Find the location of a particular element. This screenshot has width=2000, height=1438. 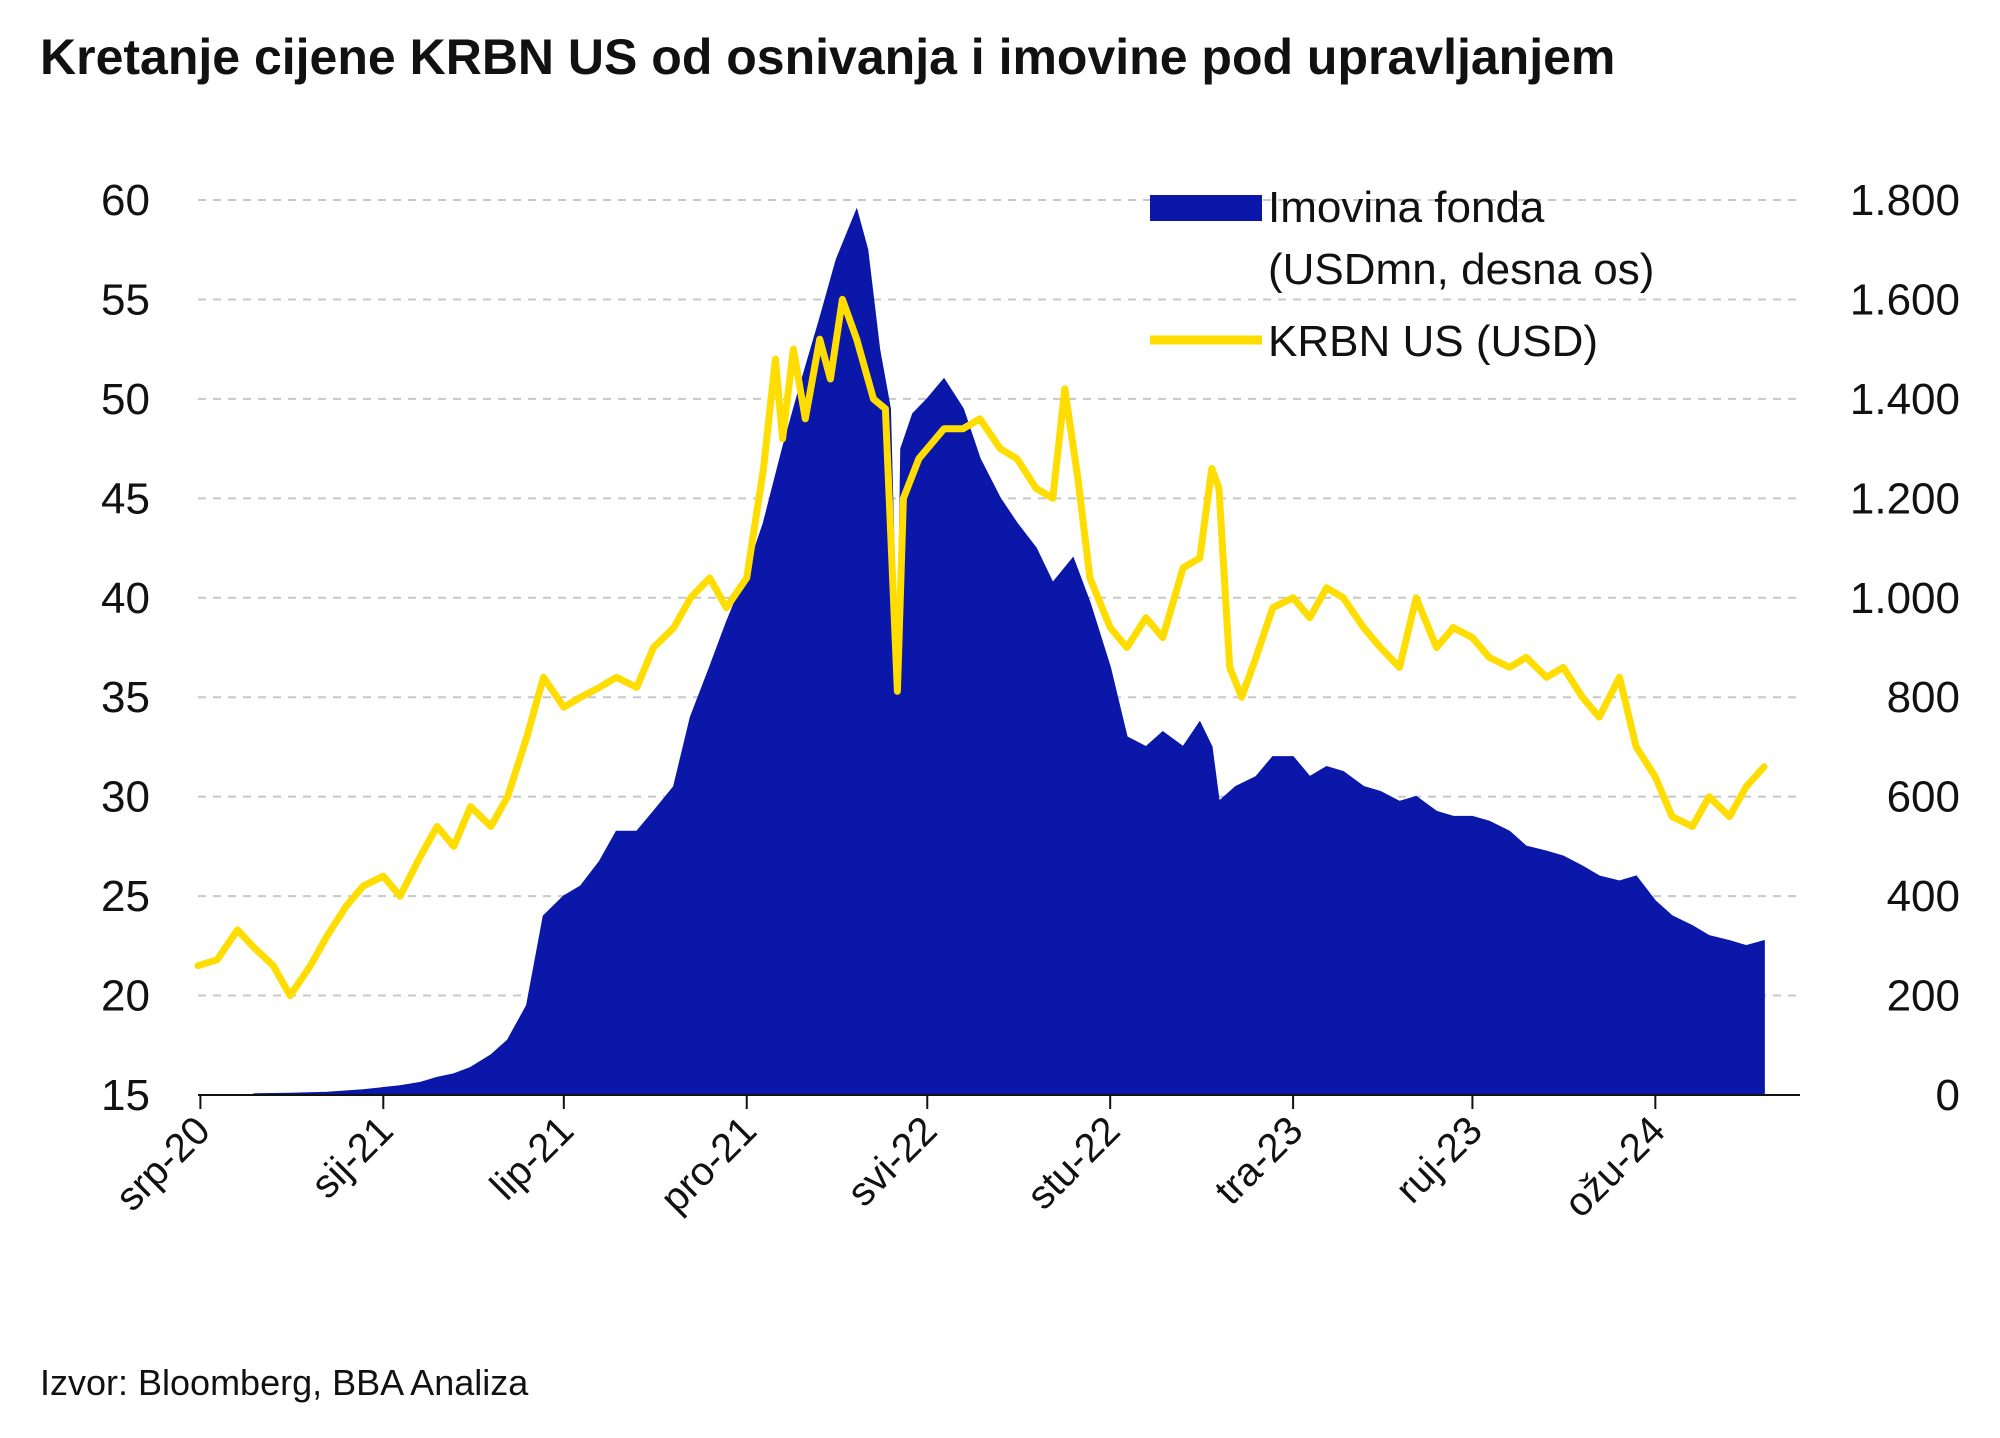

x-tick-label: svi-22 is located at coordinates (892, 1161).